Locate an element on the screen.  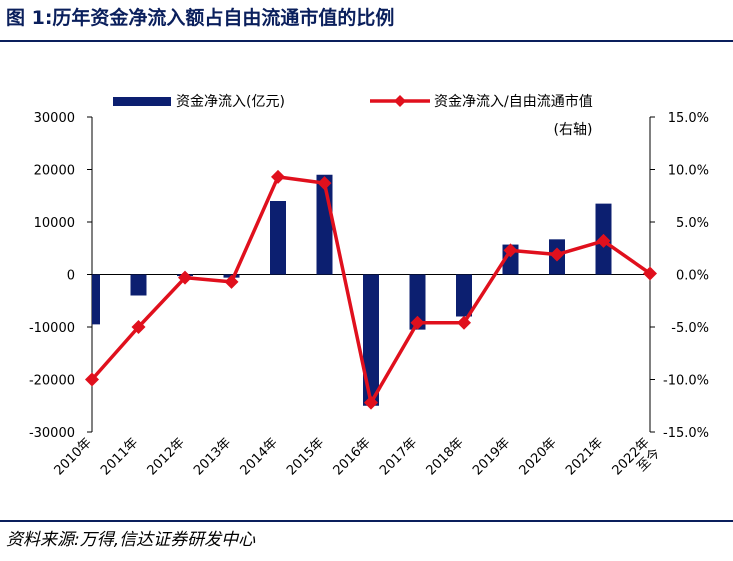
left-tick-label: 0 is located at coordinates (71, 276).